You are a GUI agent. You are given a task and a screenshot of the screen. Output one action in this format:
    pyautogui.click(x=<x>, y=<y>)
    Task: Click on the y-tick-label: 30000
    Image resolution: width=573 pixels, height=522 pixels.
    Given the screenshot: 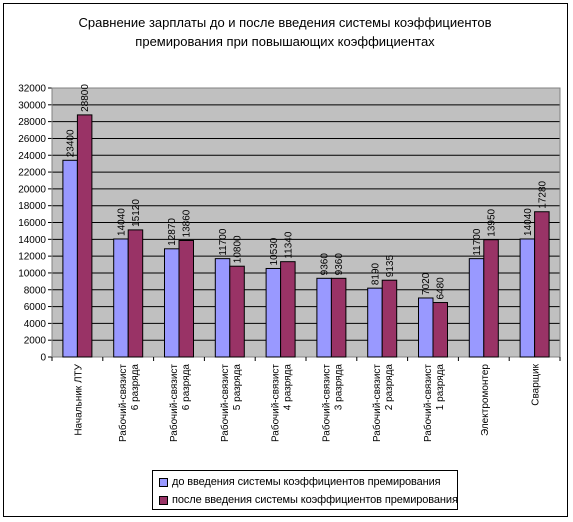 What is the action you would take?
    pyautogui.click(x=32, y=105)
    